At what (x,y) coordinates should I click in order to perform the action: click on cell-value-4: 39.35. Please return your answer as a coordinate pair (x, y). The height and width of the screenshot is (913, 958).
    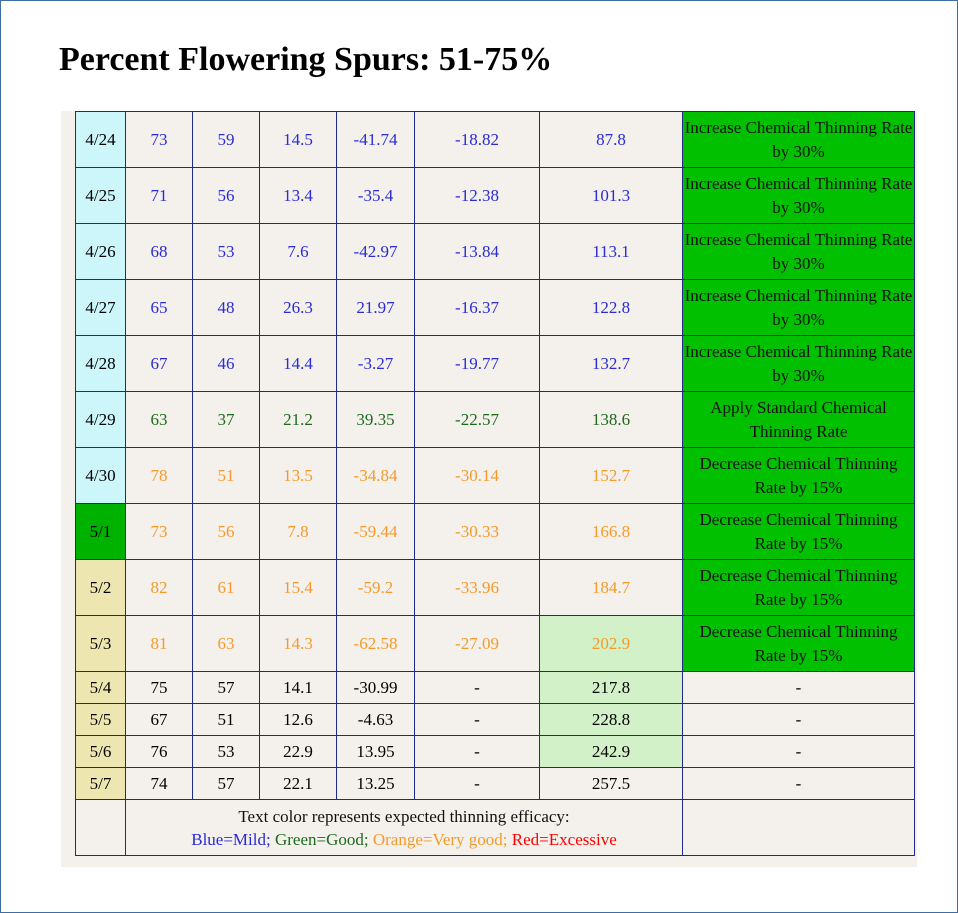
    Looking at the image, I should click on (375, 419).